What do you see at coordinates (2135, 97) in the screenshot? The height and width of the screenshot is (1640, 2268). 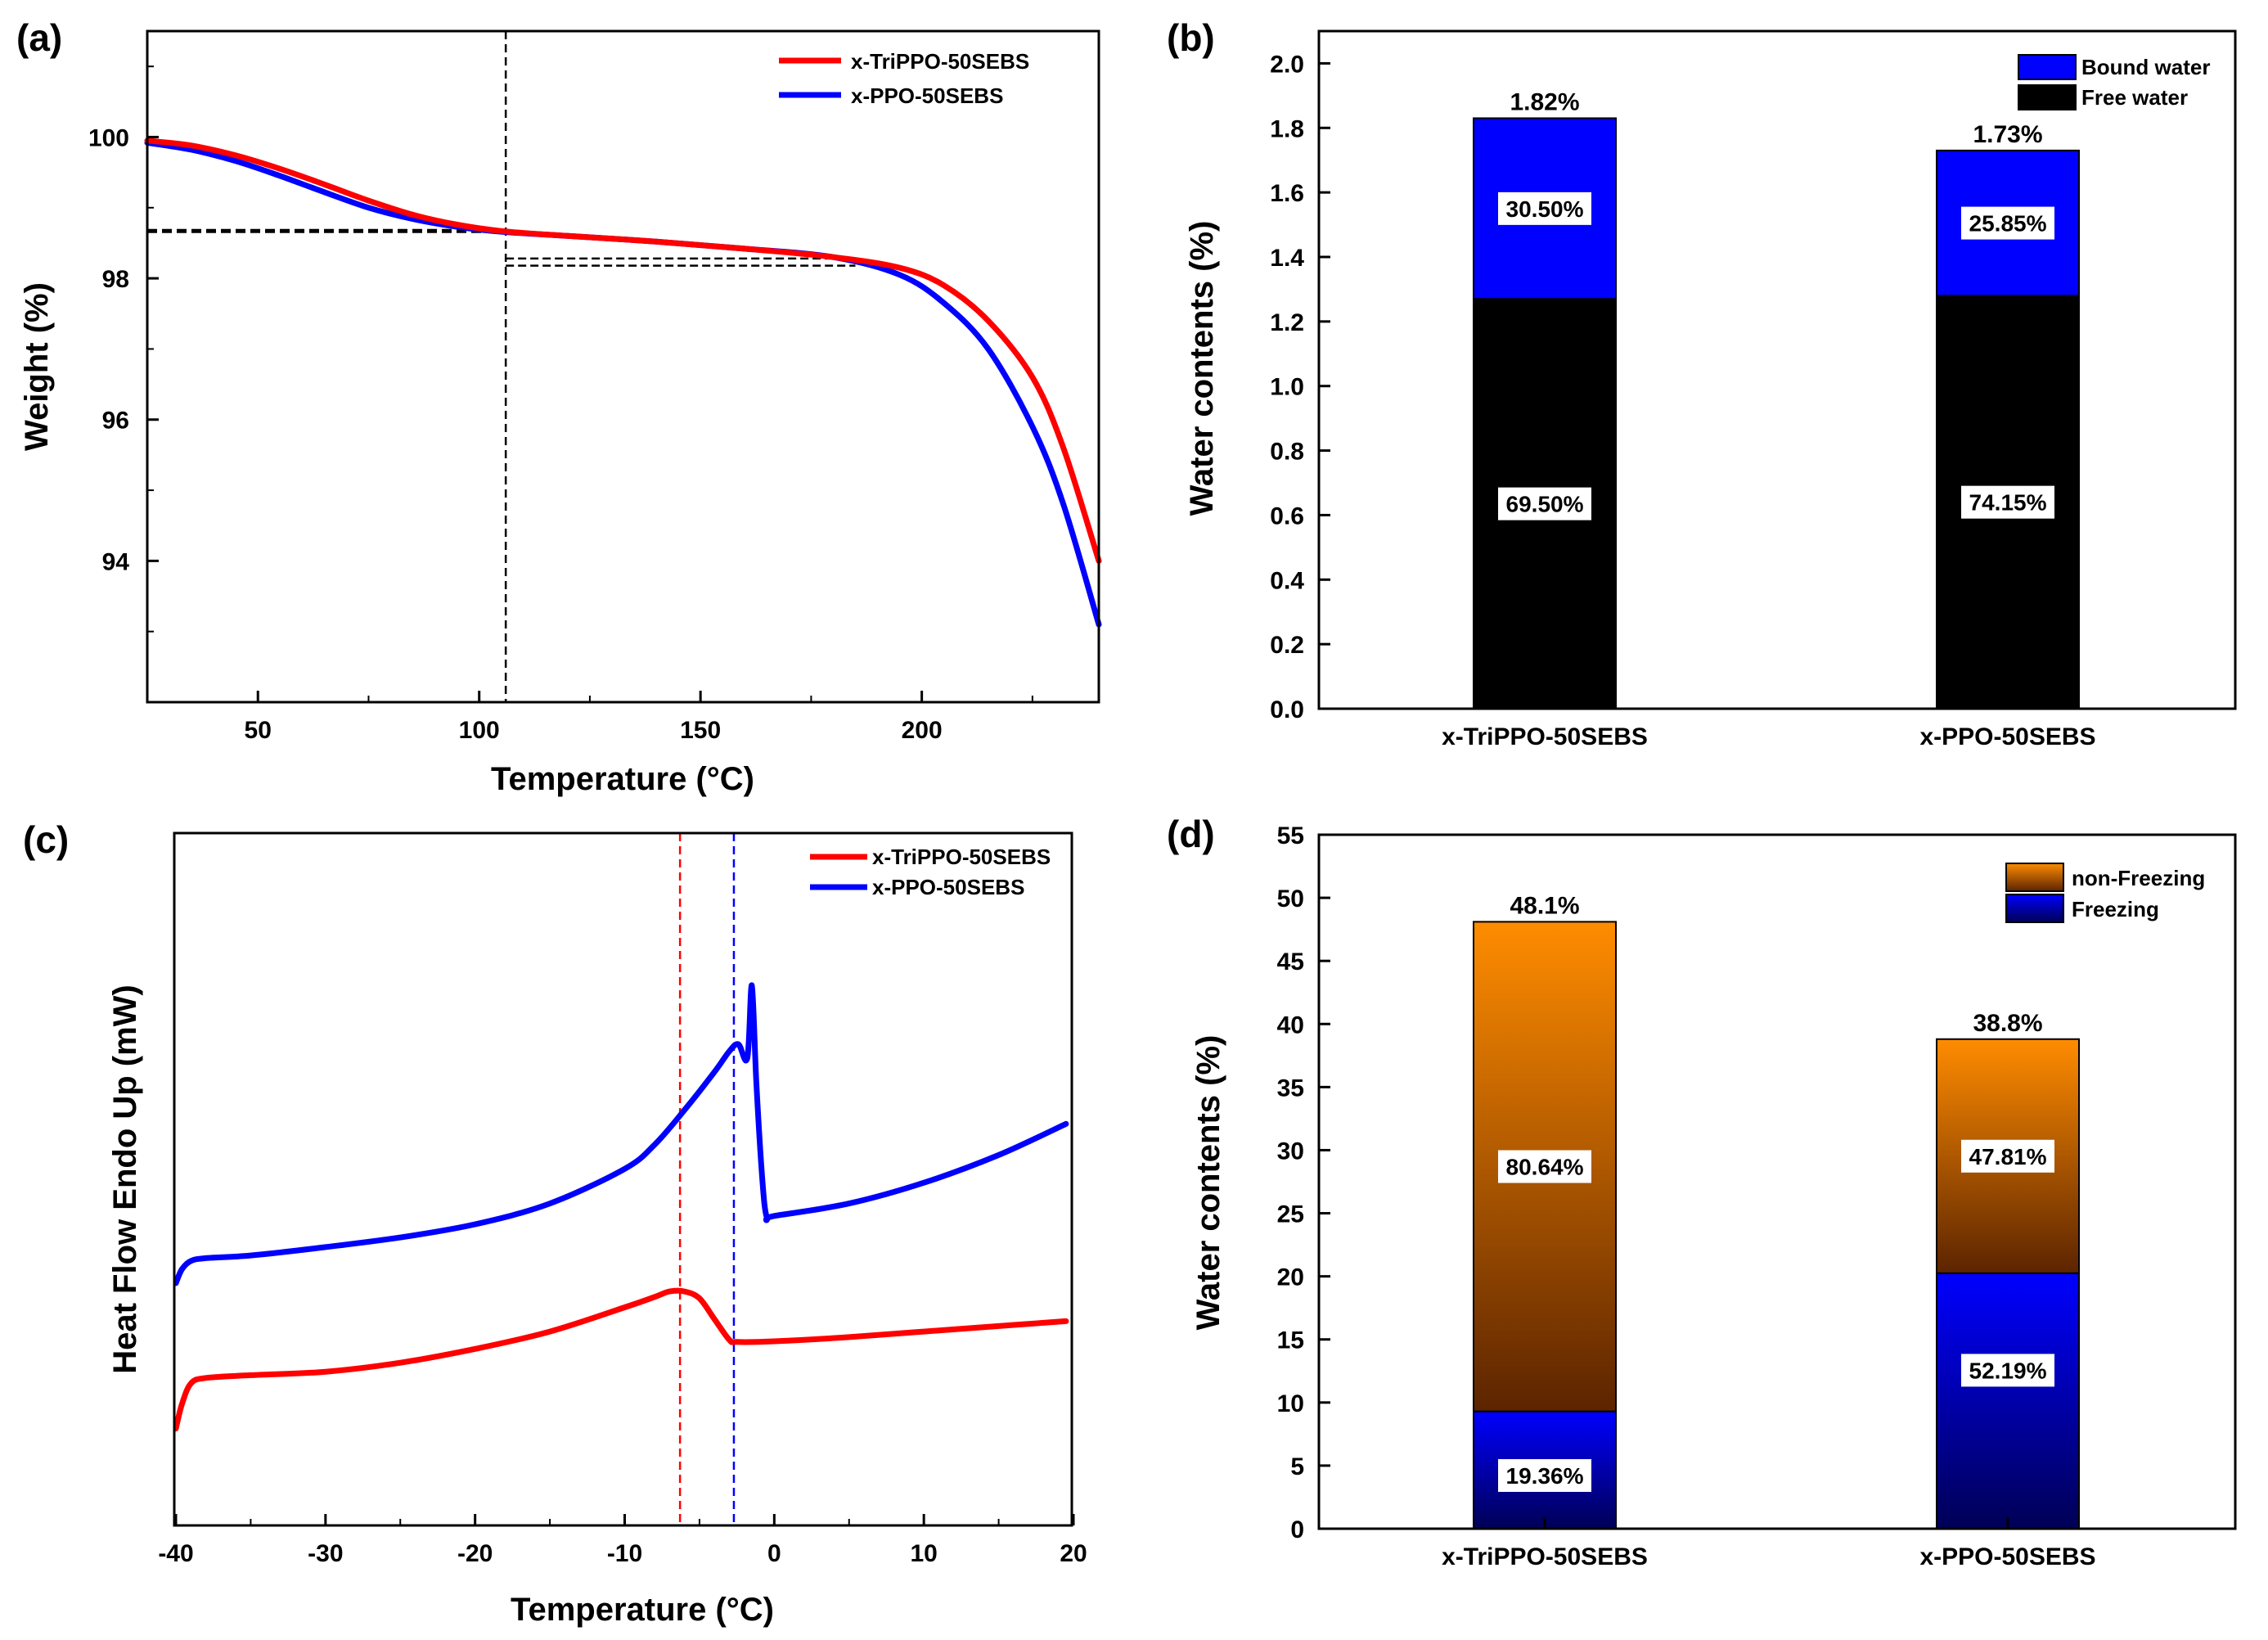 I see `panel-b-legend-label-free: Free water` at bounding box center [2135, 97].